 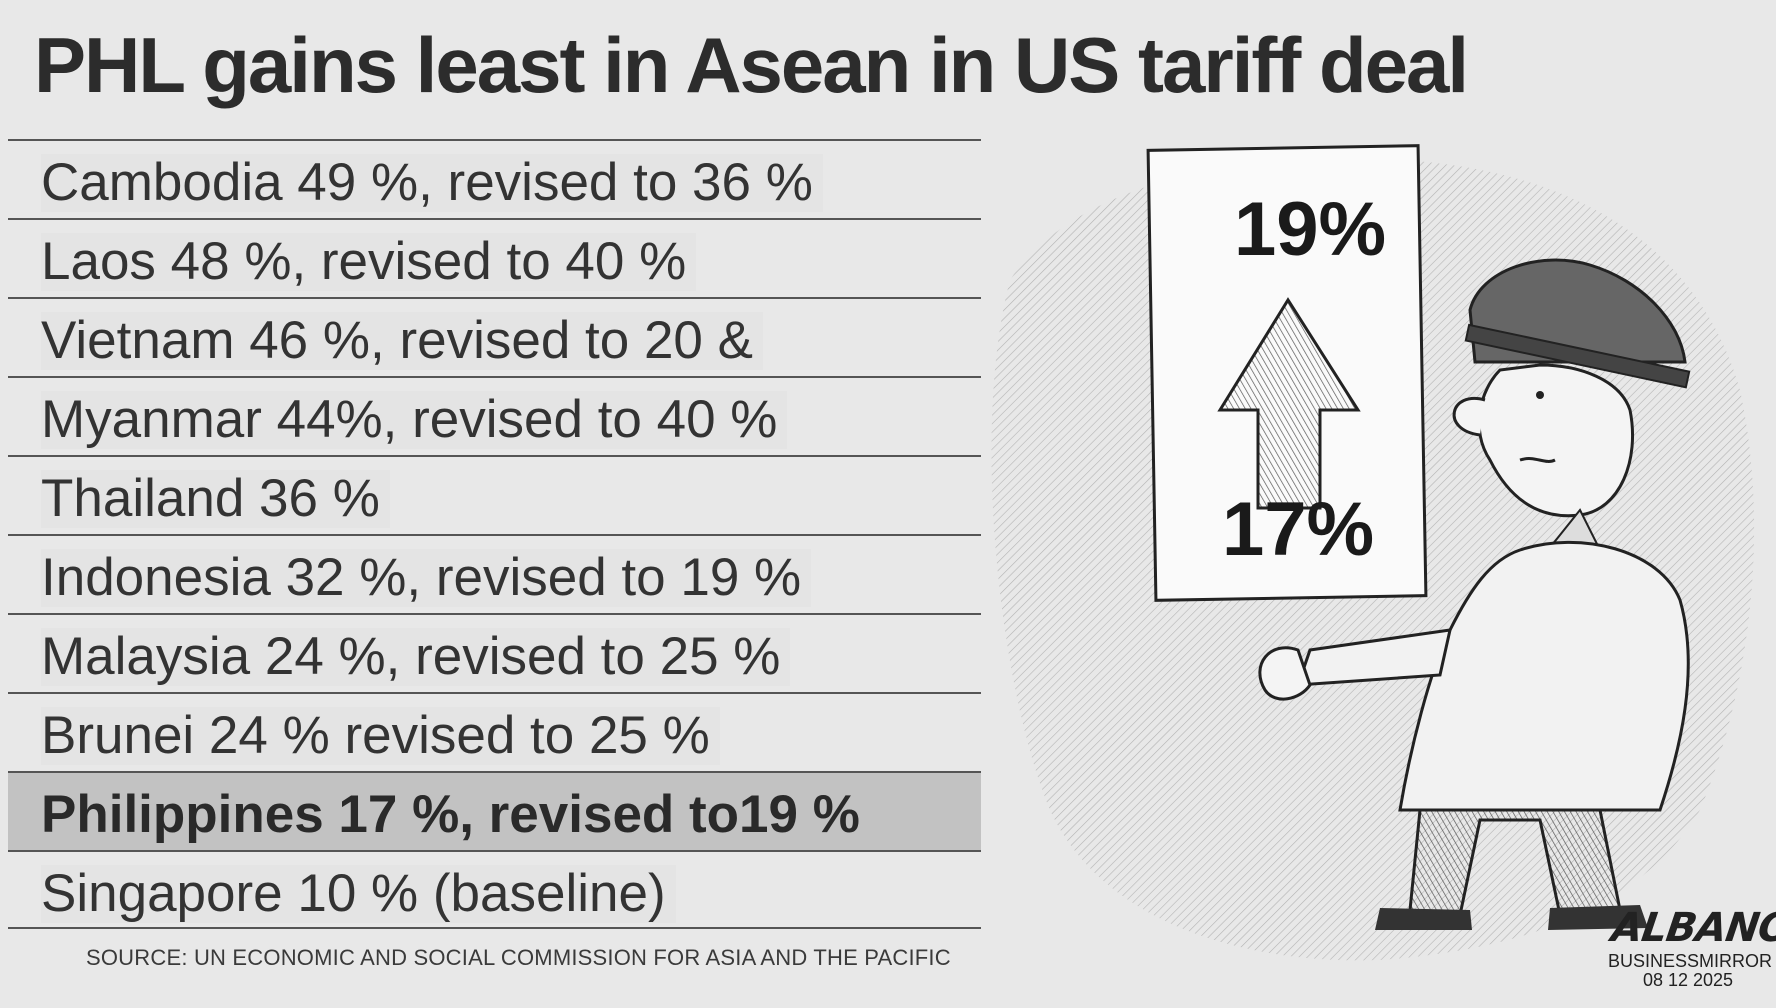 What do you see at coordinates (1577, 356) in the screenshot?
I see `hat-brim` at bounding box center [1577, 356].